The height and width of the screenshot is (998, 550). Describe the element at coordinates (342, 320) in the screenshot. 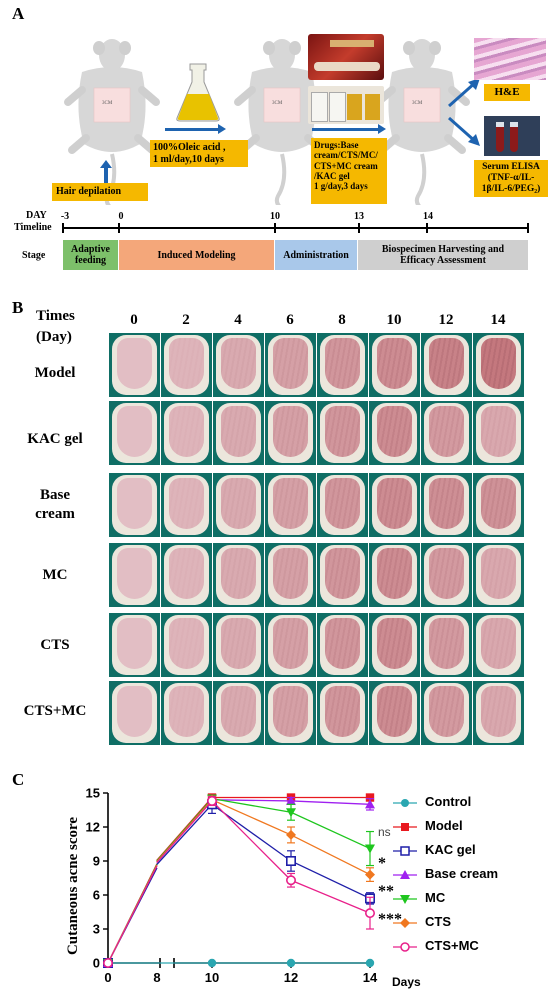

I see `day-label: 8` at that location.